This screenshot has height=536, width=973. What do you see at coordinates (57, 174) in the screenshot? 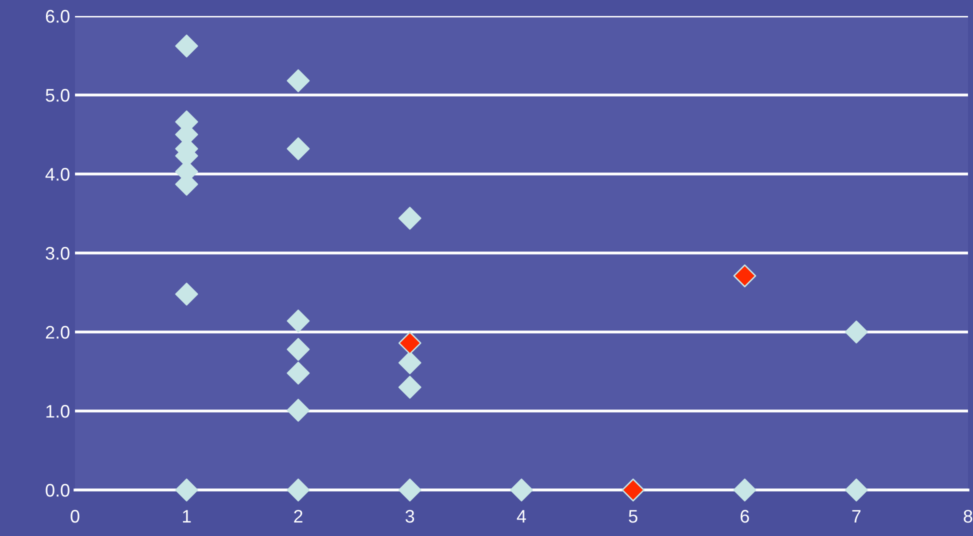
I see `y-tick-label: 4.0` at bounding box center [57, 174].